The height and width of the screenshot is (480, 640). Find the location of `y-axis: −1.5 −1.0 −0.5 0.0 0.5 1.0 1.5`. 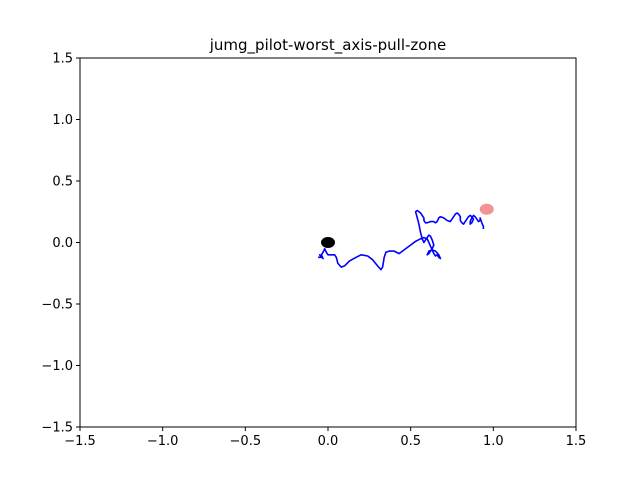

y-axis: −1.5 −1.0 −0.5 0.0 0.5 1.0 1.5 is located at coordinates (60, 244).